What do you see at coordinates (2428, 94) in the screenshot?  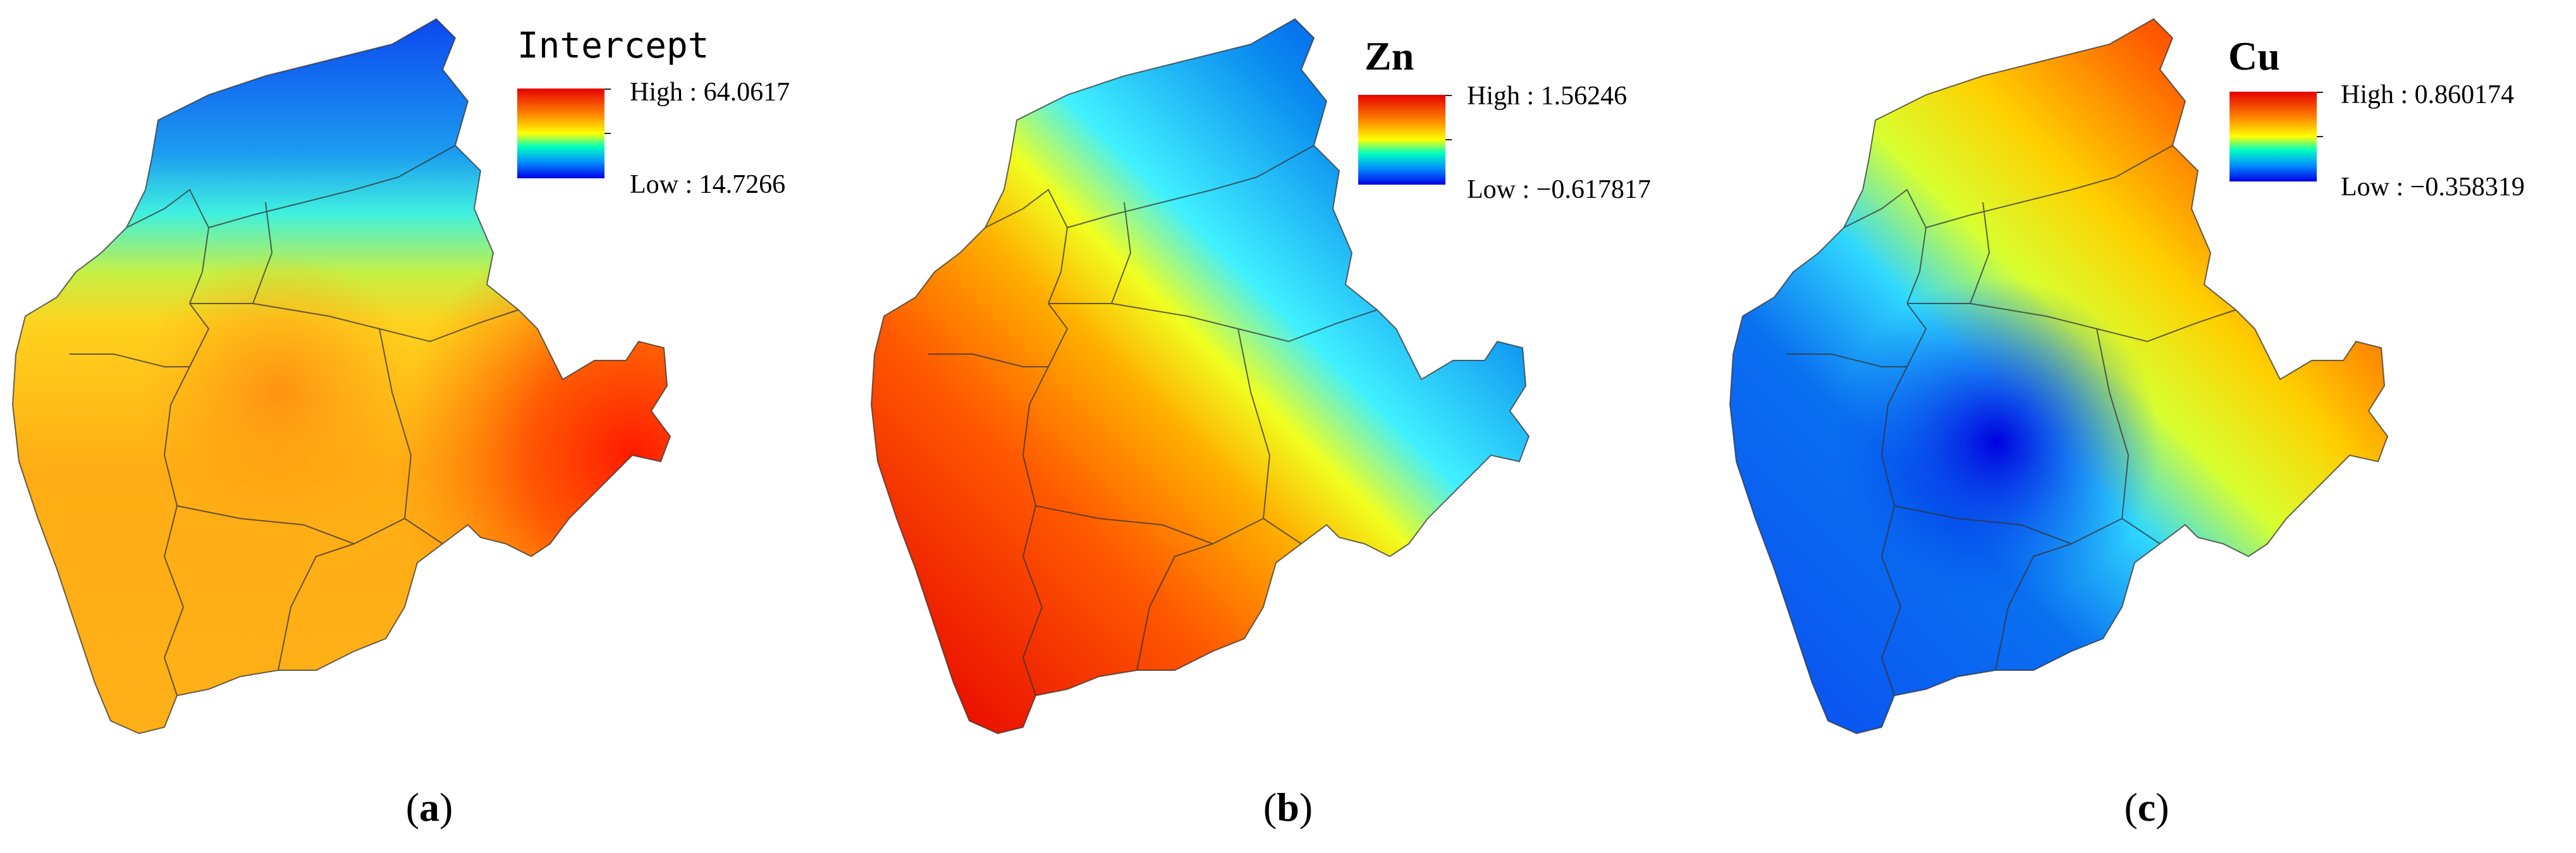 I see `legend-high-label: High : 0.860174` at bounding box center [2428, 94].